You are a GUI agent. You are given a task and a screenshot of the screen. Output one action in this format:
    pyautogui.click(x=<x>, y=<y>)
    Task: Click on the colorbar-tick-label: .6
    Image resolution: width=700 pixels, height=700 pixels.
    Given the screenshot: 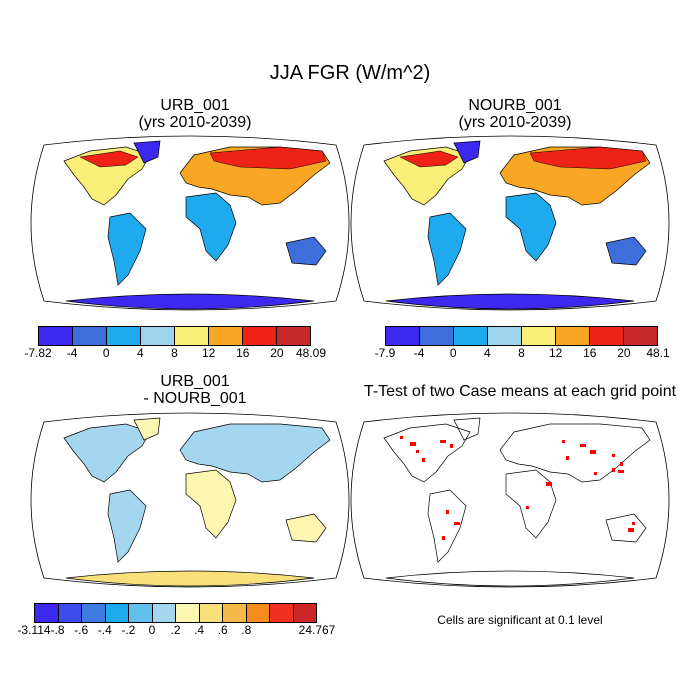 What is the action you would take?
    pyautogui.click(x=222, y=630)
    